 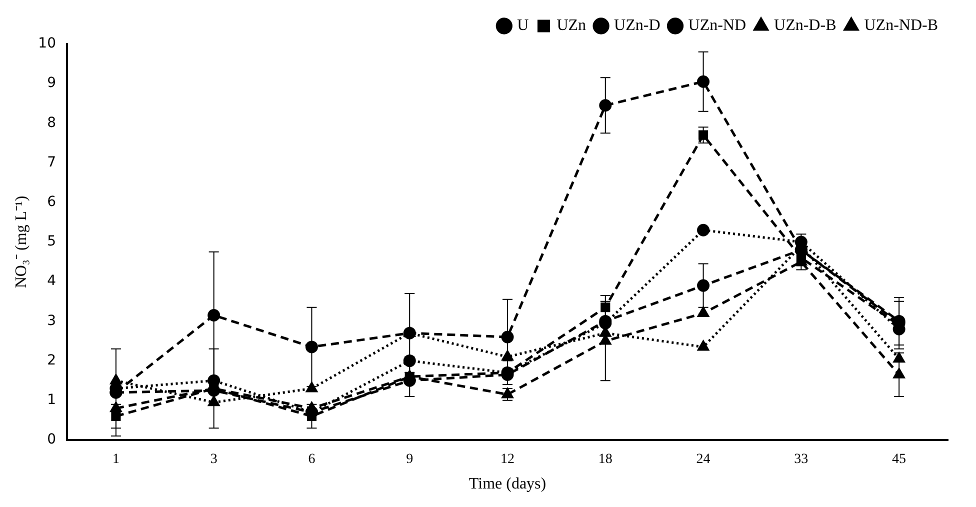 What do you see at coordinates (523, 25) in the screenshot?
I see `legend-label: U` at bounding box center [523, 25].